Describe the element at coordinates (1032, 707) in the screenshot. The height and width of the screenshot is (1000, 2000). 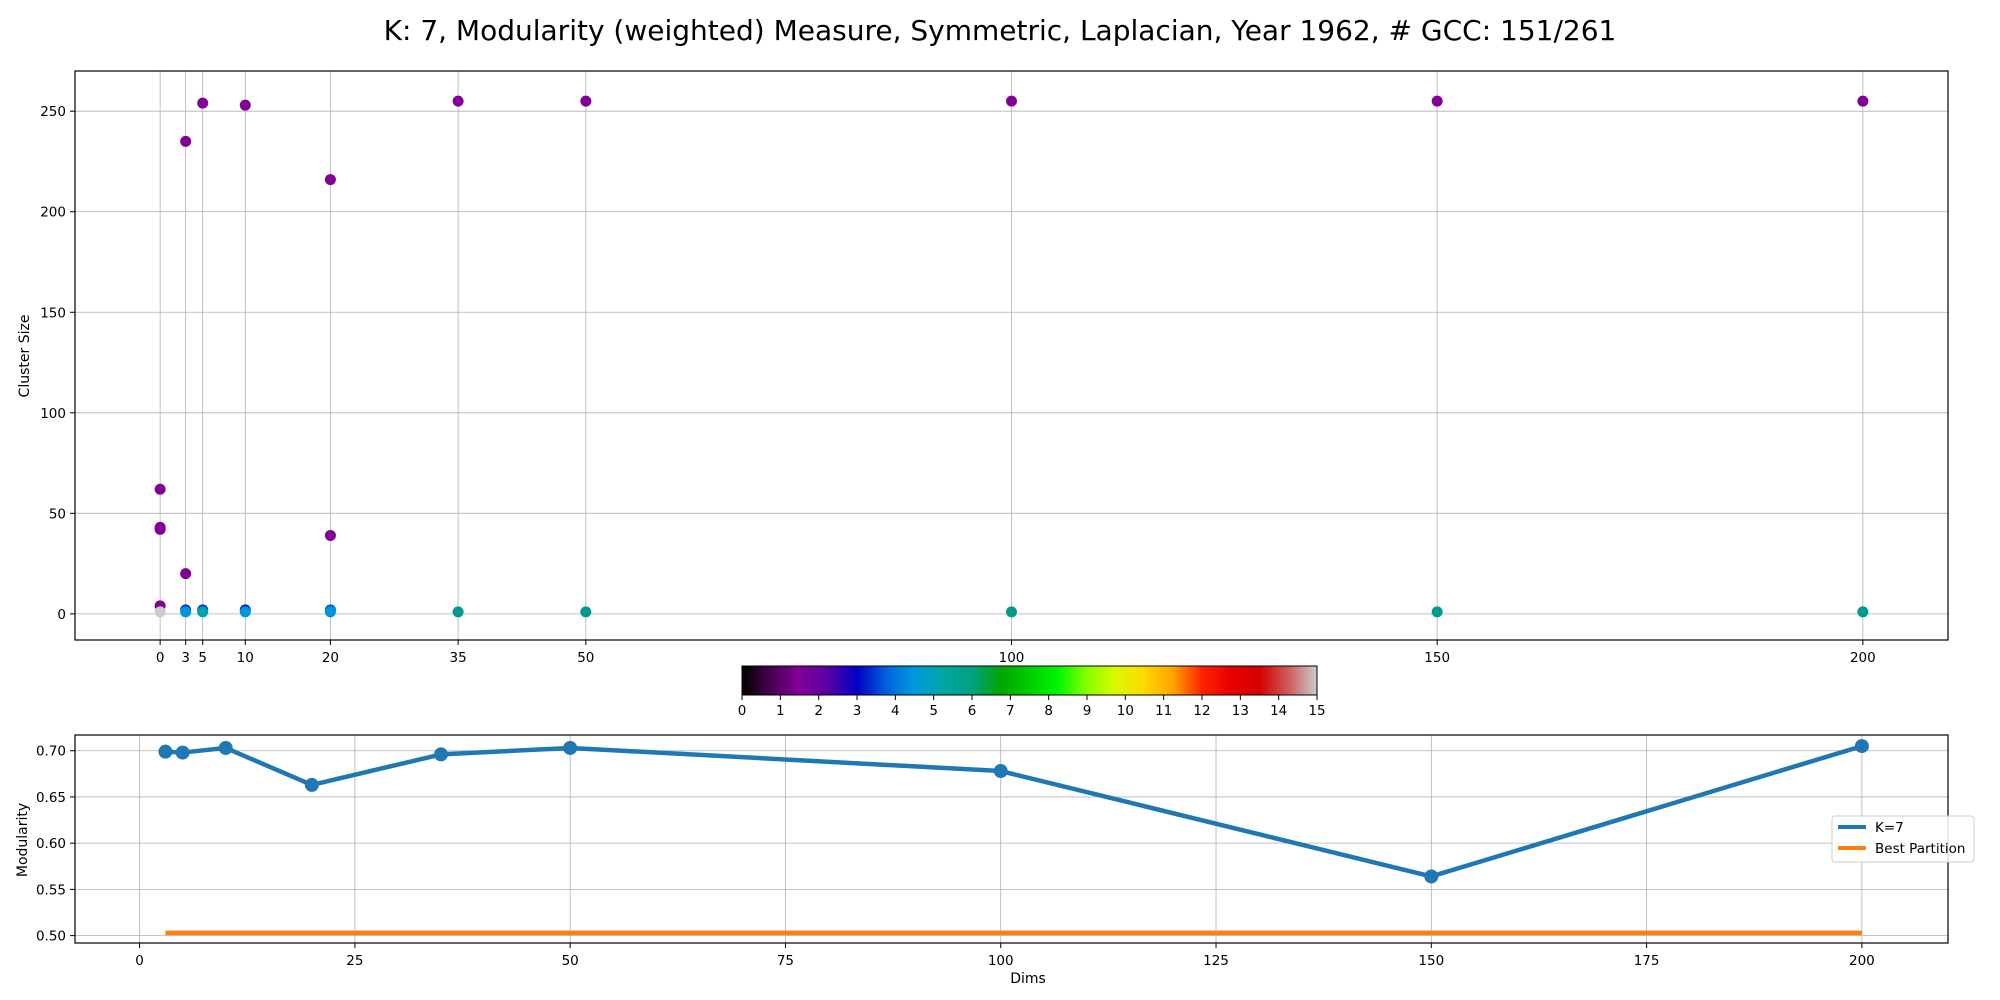
I see `colorbar-ticks: 0 1 2 3 4 5 6 7 8 9 10 11 12 13 14 15` at that location.